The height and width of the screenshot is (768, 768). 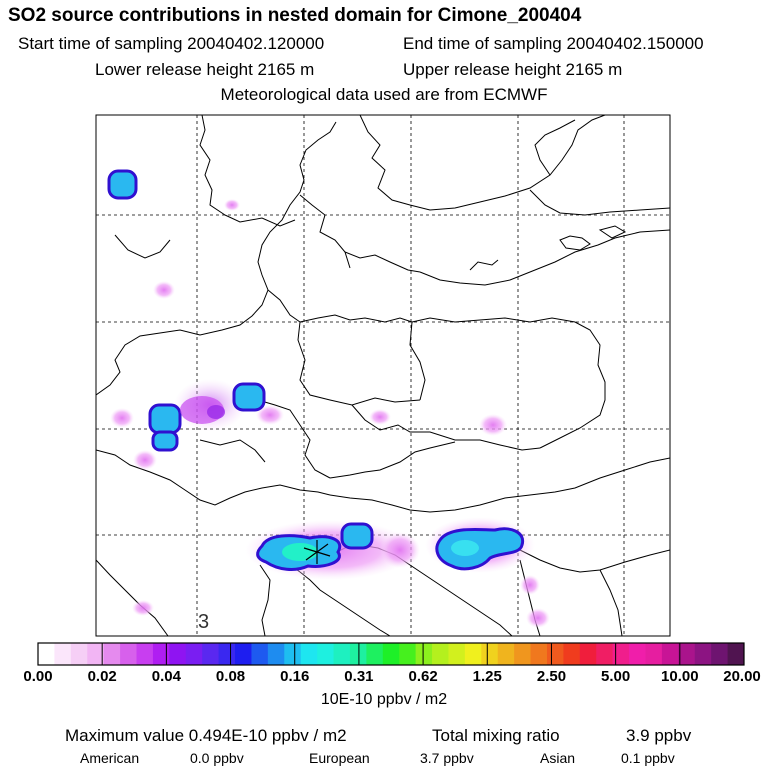 I want to click on colorbar-frame, so click(x=391, y=654).